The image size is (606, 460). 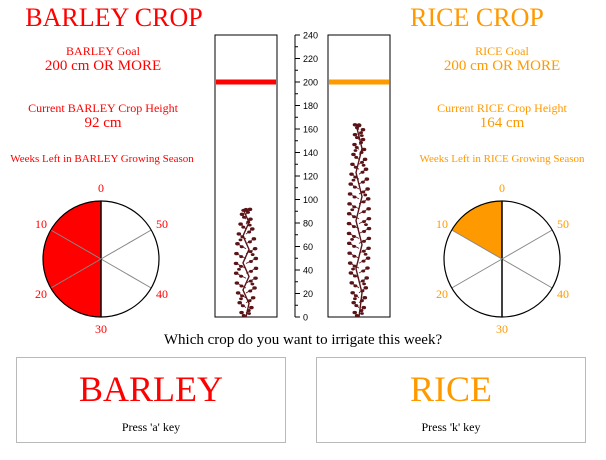 What do you see at coordinates (477, 17) in the screenshot?
I see `rice-title: RICE CROP` at bounding box center [477, 17].